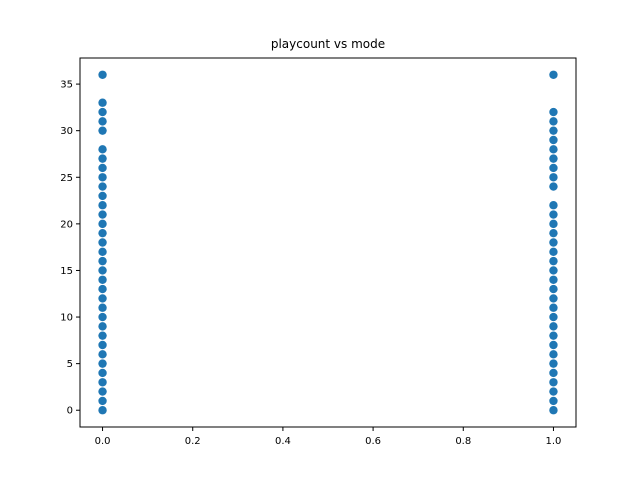 This screenshot has width=640, height=484. I want to click on x-tick-label: 0.2, so click(193, 441).